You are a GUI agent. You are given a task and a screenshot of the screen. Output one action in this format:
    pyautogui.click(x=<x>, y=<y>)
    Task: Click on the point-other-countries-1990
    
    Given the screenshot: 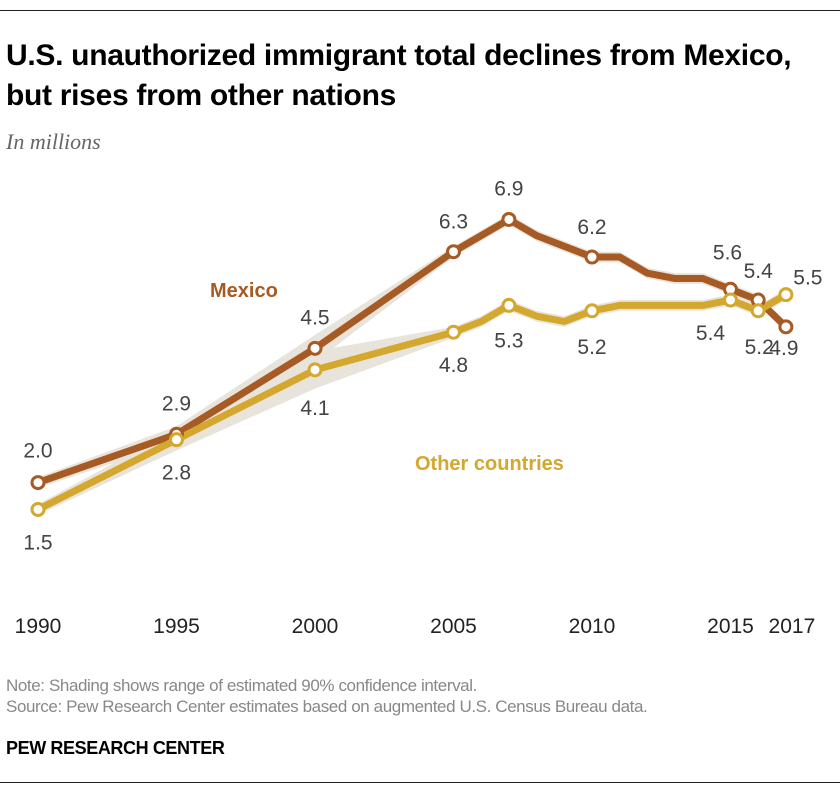 What is the action you would take?
    pyautogui.click(x=38, y=509)
    